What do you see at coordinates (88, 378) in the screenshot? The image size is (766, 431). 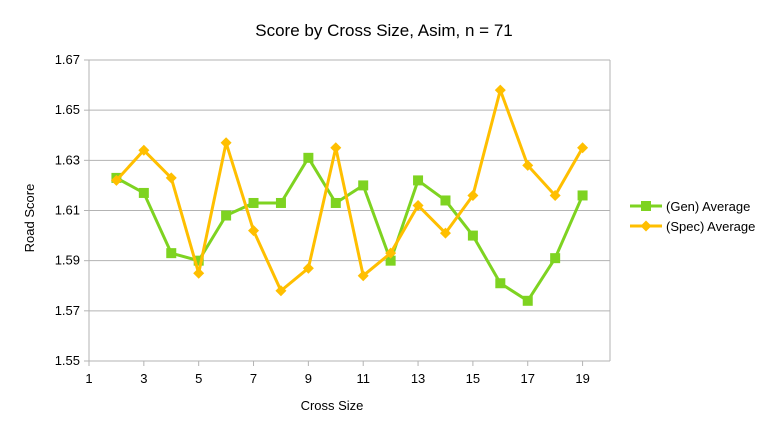 I see `x-tick-label: 1` at bounding box center [88, 378].